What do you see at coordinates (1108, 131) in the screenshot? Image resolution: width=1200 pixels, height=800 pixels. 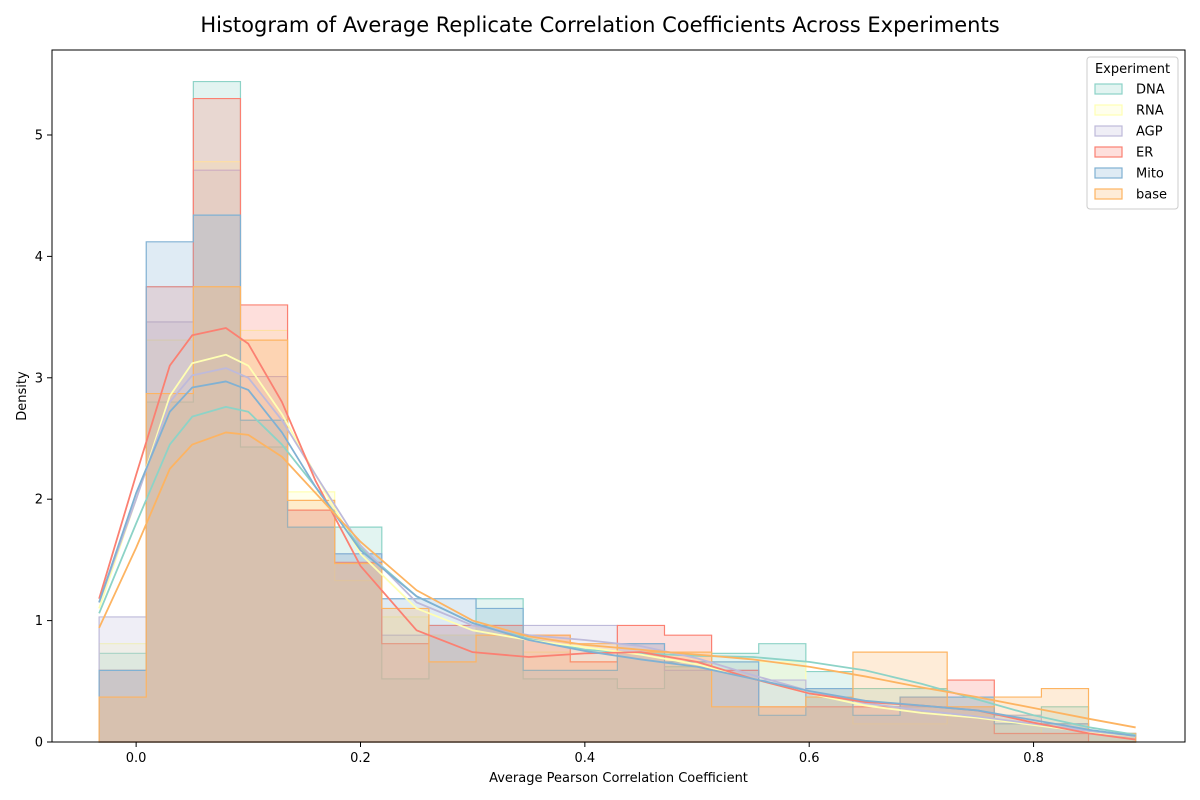 I see `legend-swatch-agp` at bounding box center [1108, 131].